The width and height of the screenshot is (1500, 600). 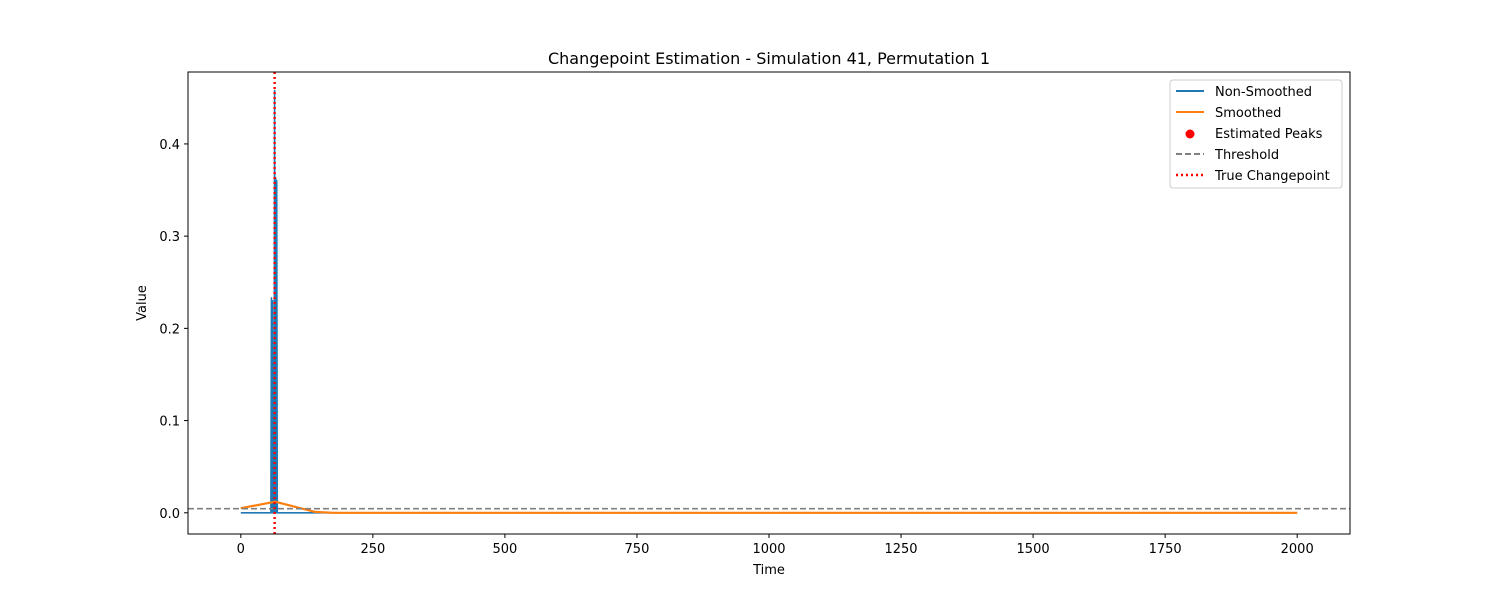 I want to click on y-tick-label: 0.0, so click(x=169, y=514).